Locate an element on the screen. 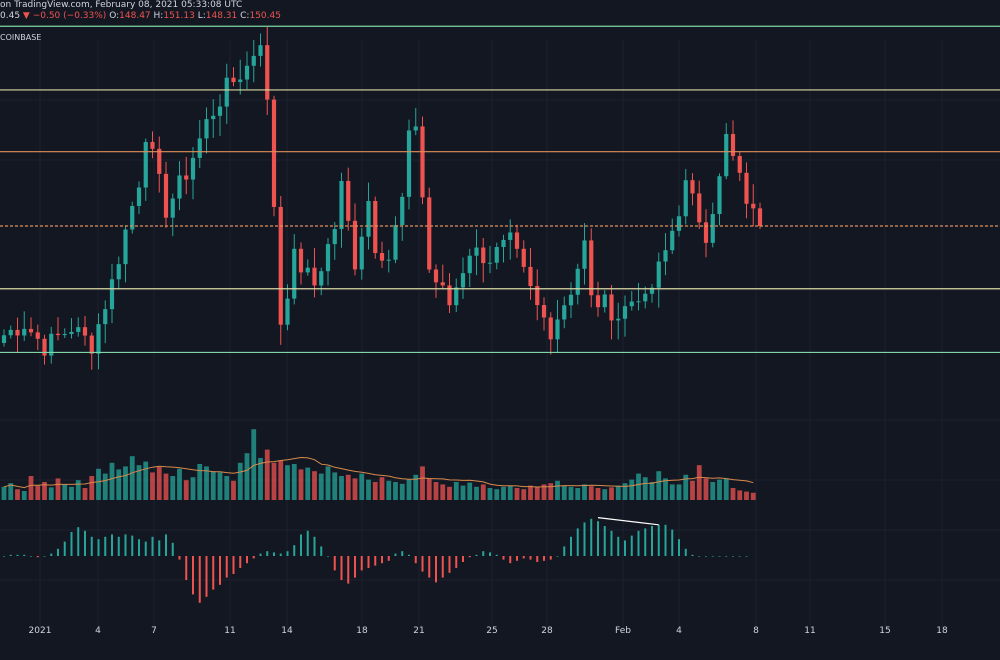 The image size is (1000, 660). exchange-name: COINBASE is located at coordinates (21, 37).